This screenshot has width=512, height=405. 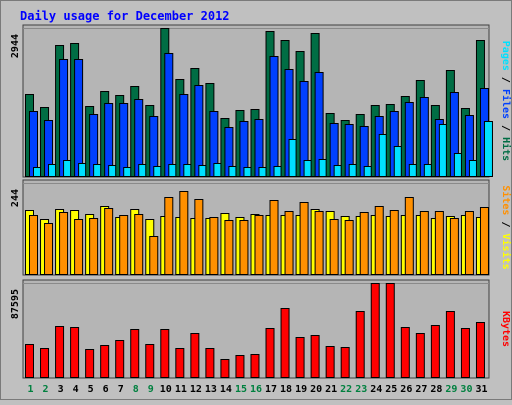 What do you see at coordinates (376, 389) in the screenshot?
I see `x-tick-label-day-24: 24` at bounding box center [376, 389].